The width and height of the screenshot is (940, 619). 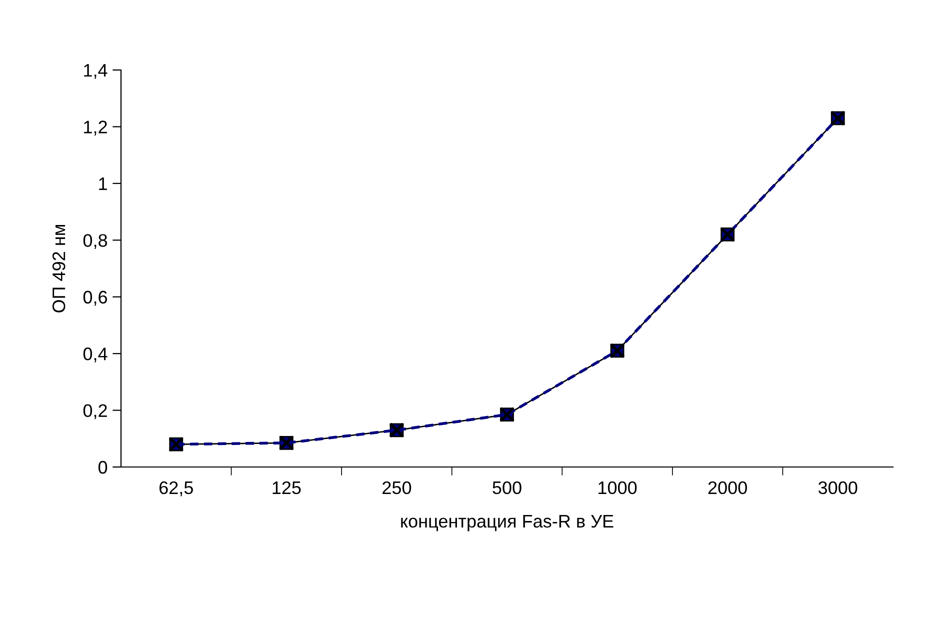 What do you see at coordinates (838, 487) in the screenshot?
I see `x-tick-label: 3000` at bounding box center [838, 487].